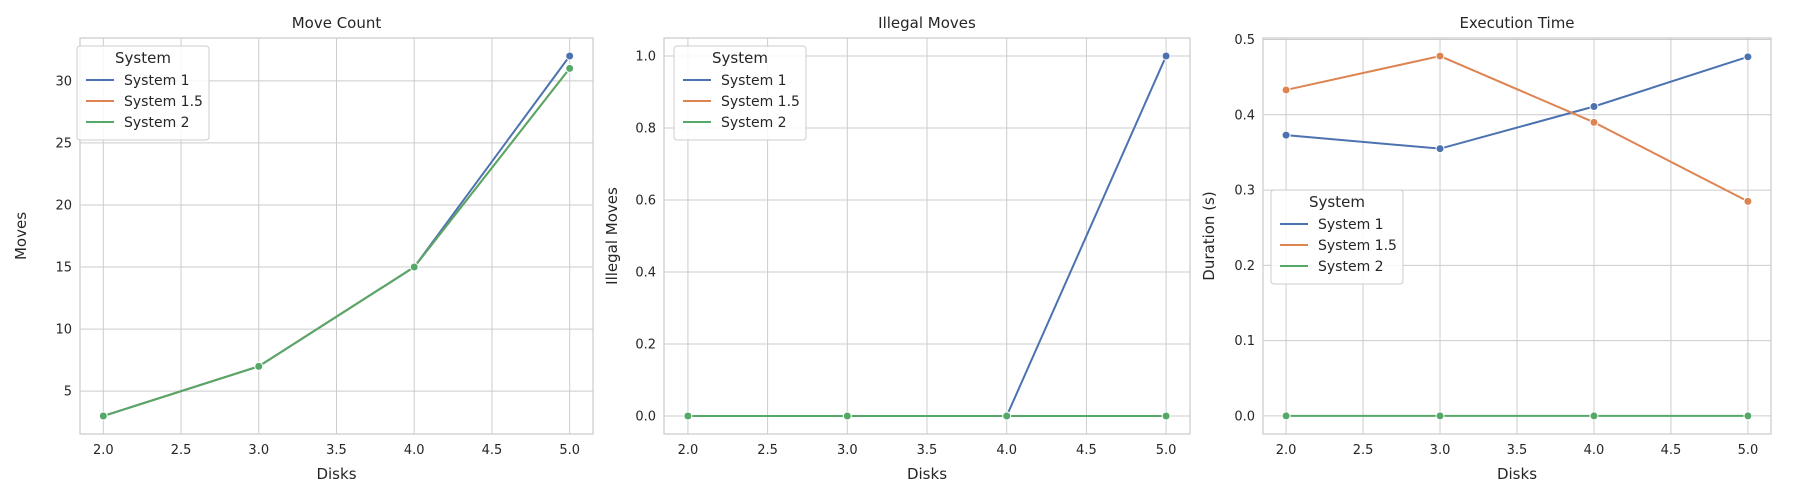  Describe the element at coordinates (612, 236) in the screenshot. I see `y-axis-label: Illegal Moves` at that location.